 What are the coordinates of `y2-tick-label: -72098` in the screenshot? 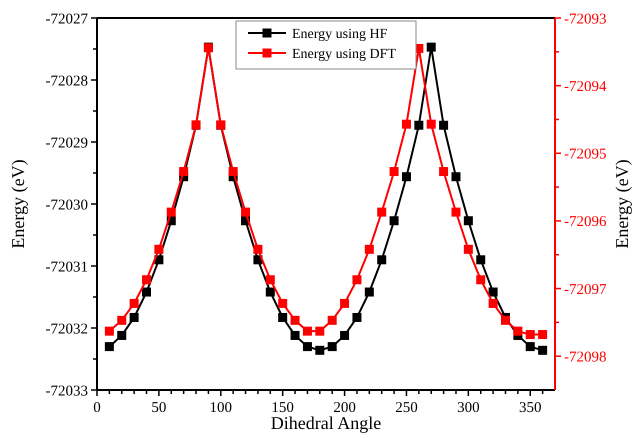 It's located at (585, 357).